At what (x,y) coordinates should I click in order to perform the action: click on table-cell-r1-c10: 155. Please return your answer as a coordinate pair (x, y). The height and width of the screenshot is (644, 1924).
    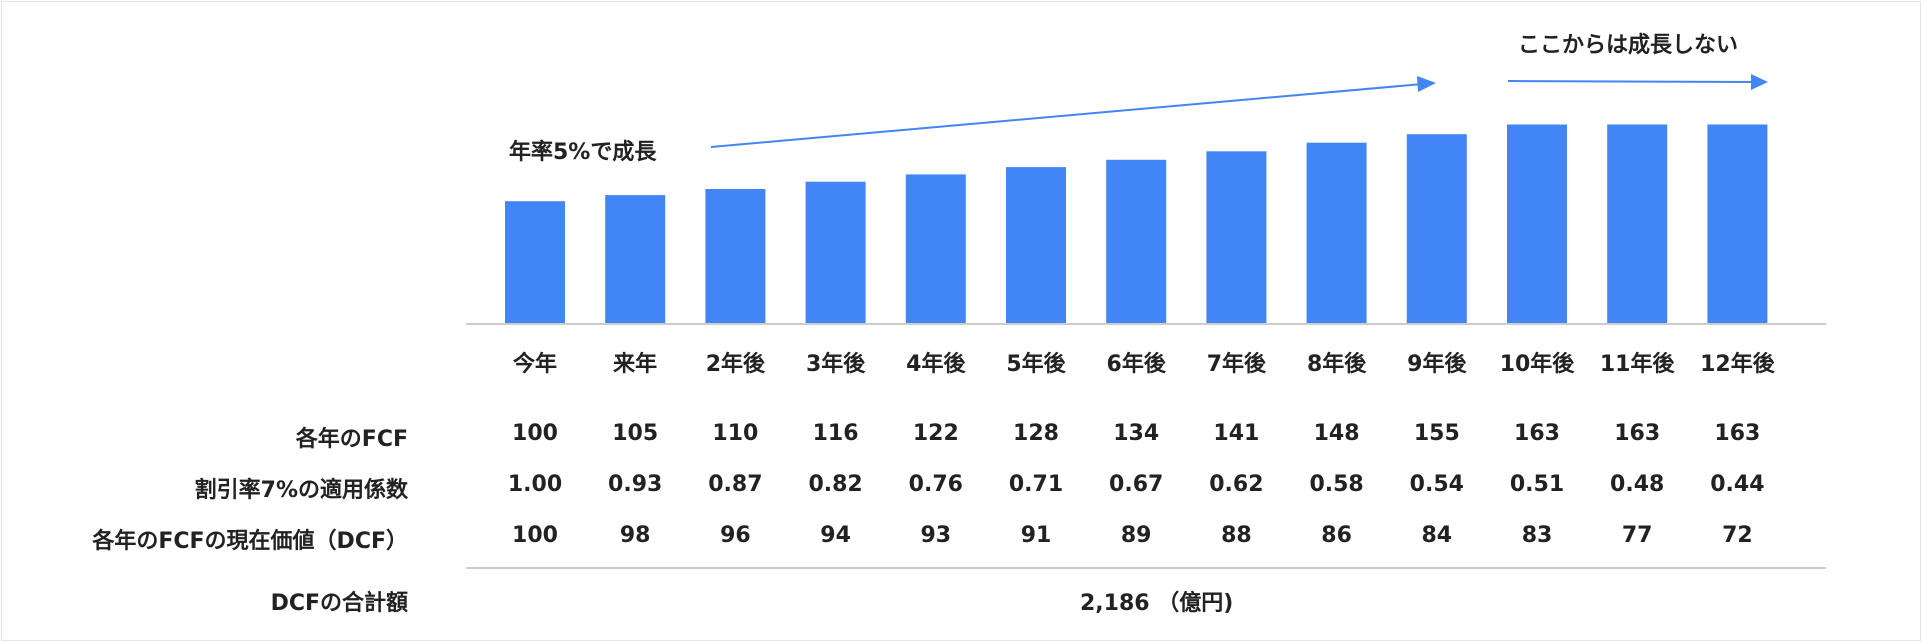
    Looking at the image, I should click on (1436, 433).